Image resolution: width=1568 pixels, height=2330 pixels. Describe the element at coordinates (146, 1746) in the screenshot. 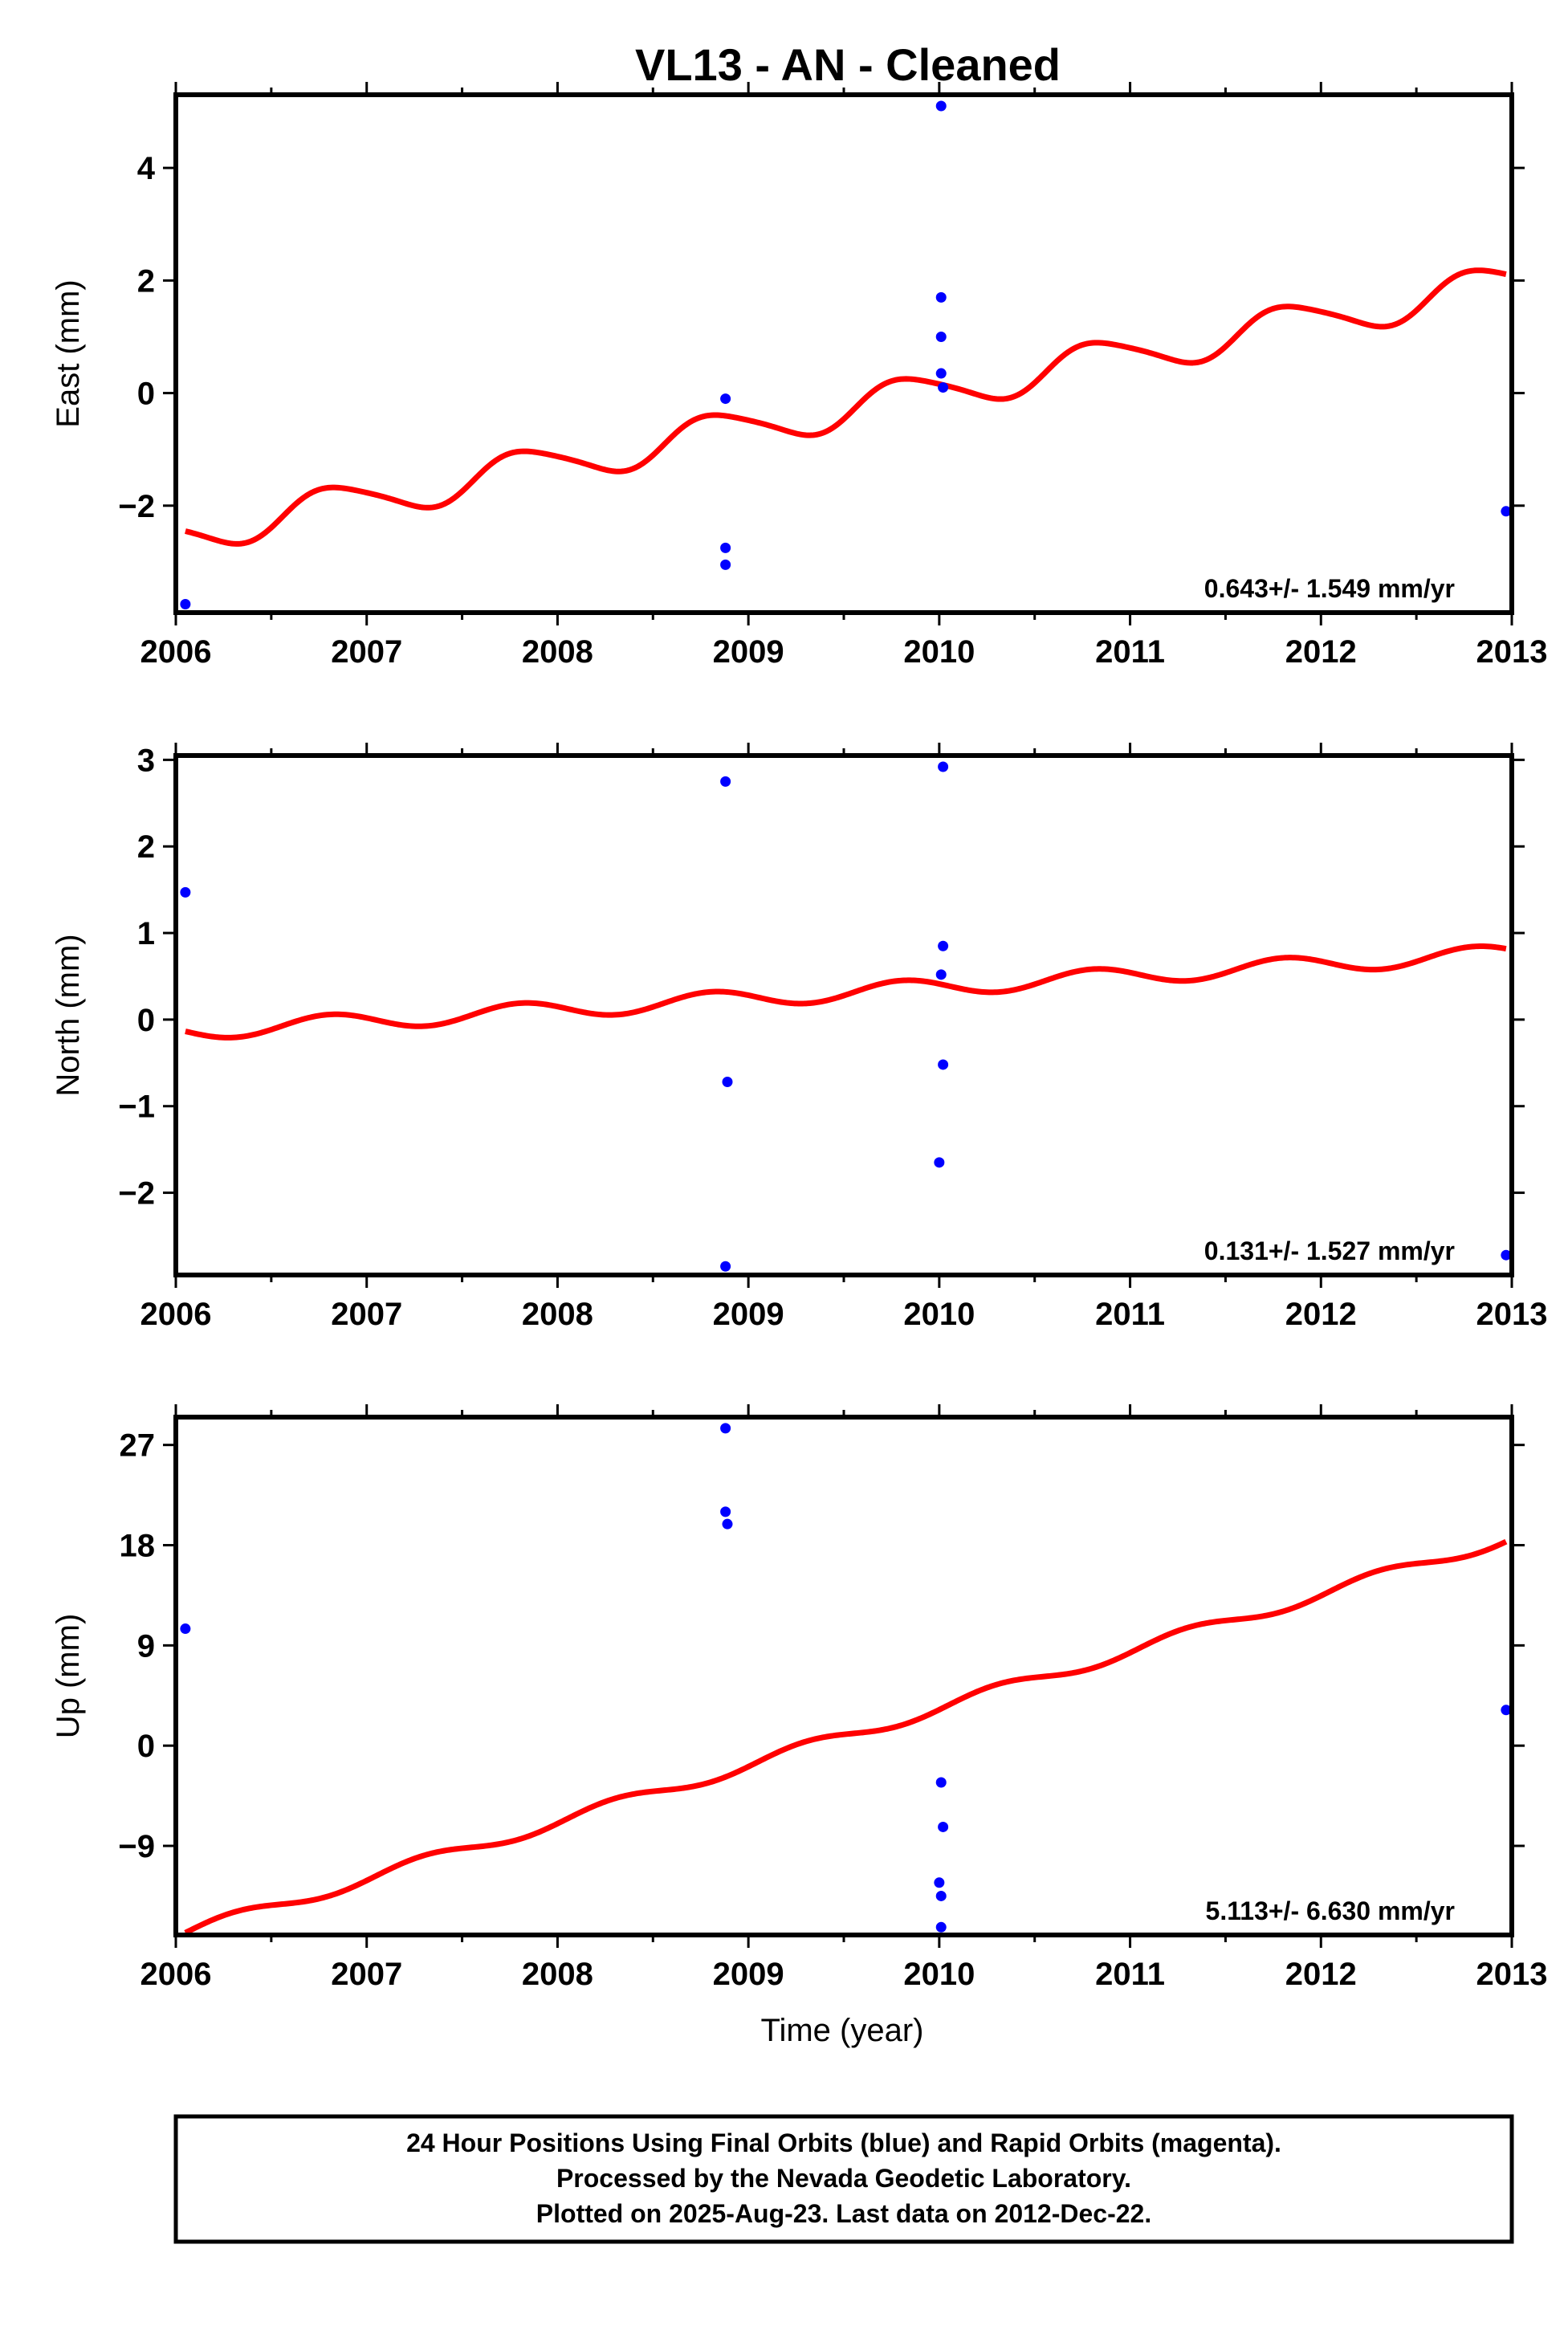

I see `up-ytick-label: 0` at that location.